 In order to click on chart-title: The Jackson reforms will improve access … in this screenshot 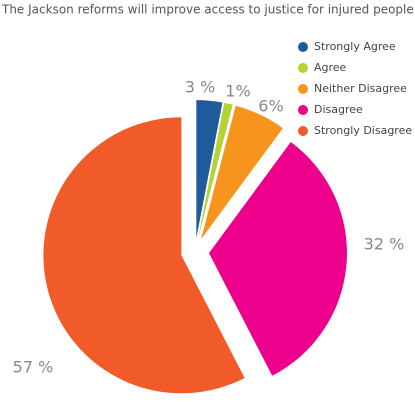, I will do `click(207, 10)`.